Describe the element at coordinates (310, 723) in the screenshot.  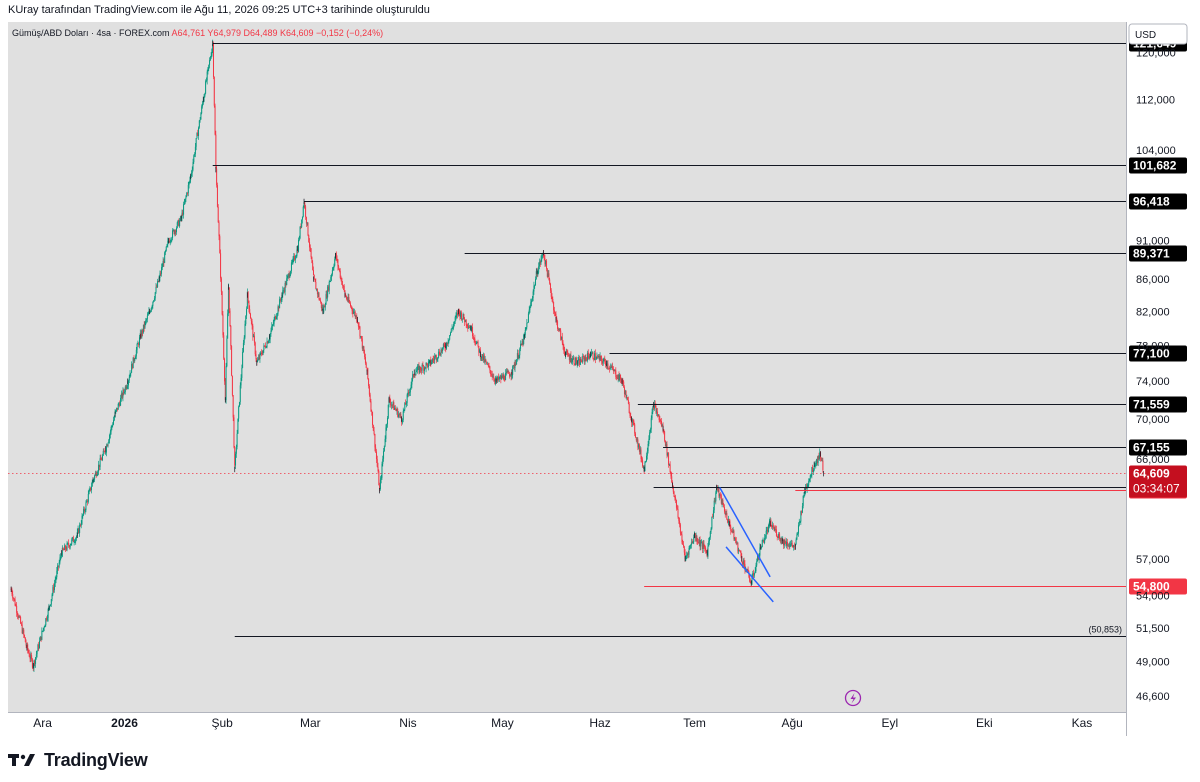
I see `x-tick-label: Mar` at that location.